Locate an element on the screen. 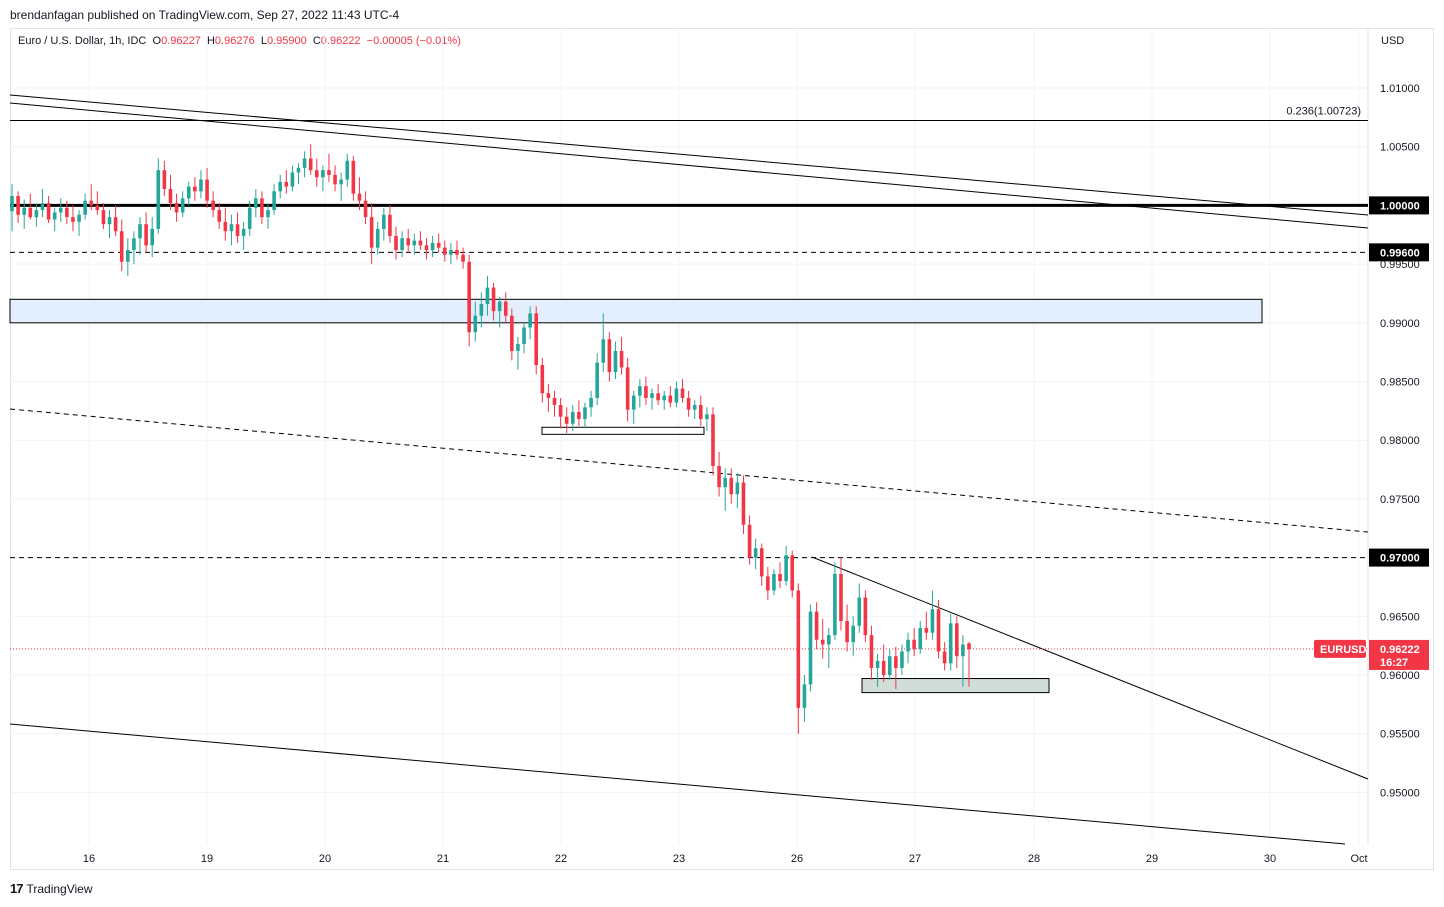  last-price-value: 0.96222 is located at coordinates (1400, 650).